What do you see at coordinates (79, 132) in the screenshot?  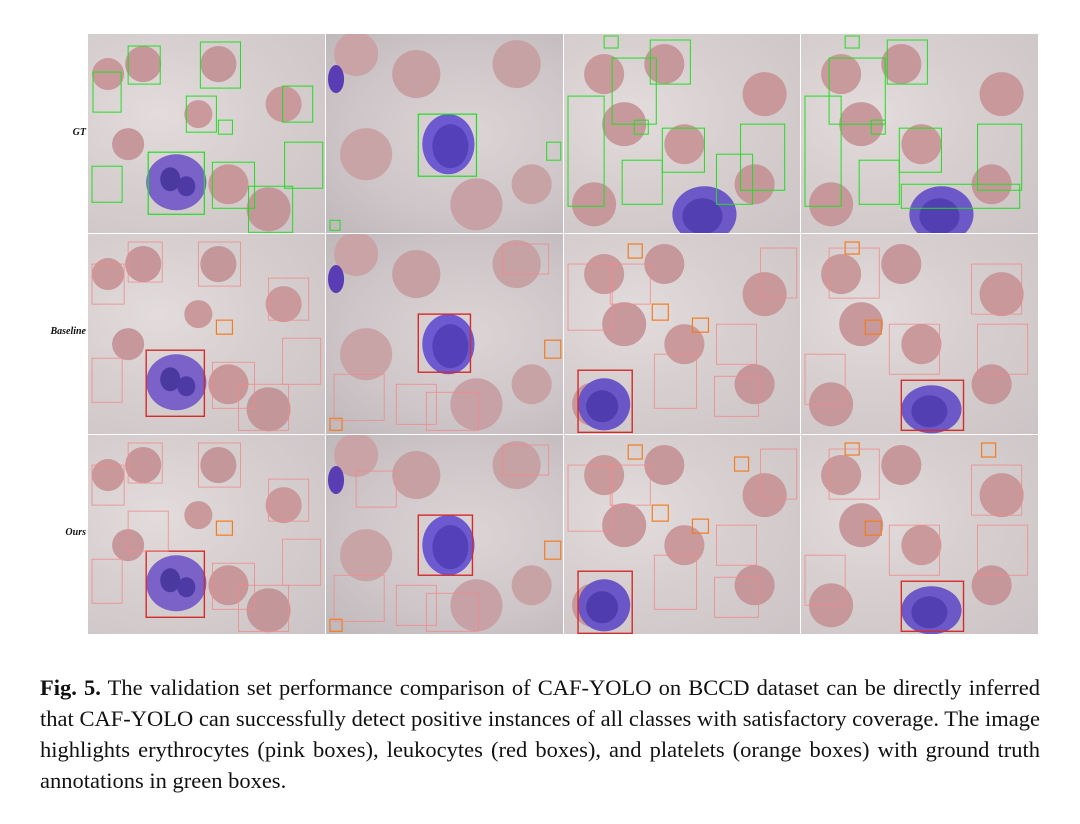 I see `row-label-gt: GT` at bounding box center [79, 132].